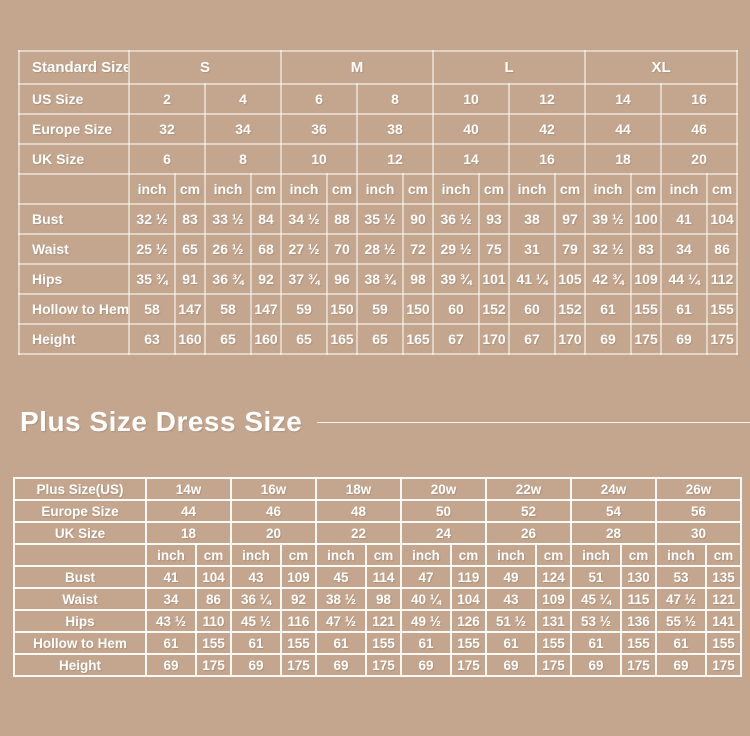  I want to click on size-value: 36, so click(319, 129).